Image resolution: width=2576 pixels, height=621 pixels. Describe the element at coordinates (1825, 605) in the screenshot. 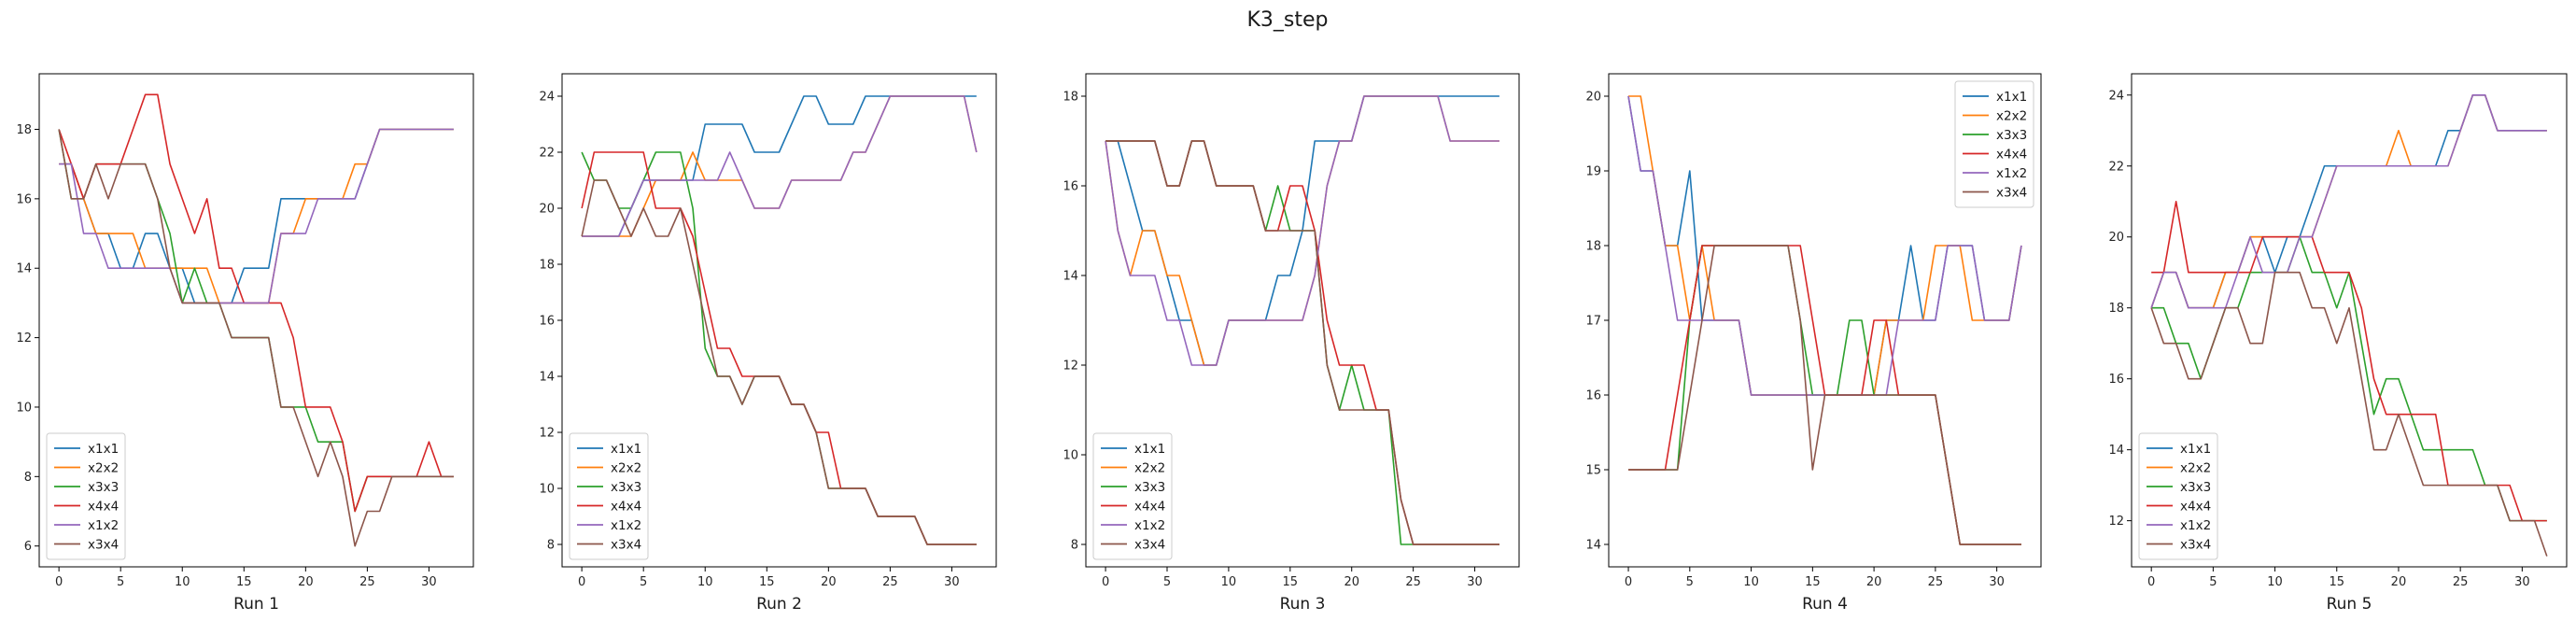

I see `x-axis-label: Run 4` at that location.